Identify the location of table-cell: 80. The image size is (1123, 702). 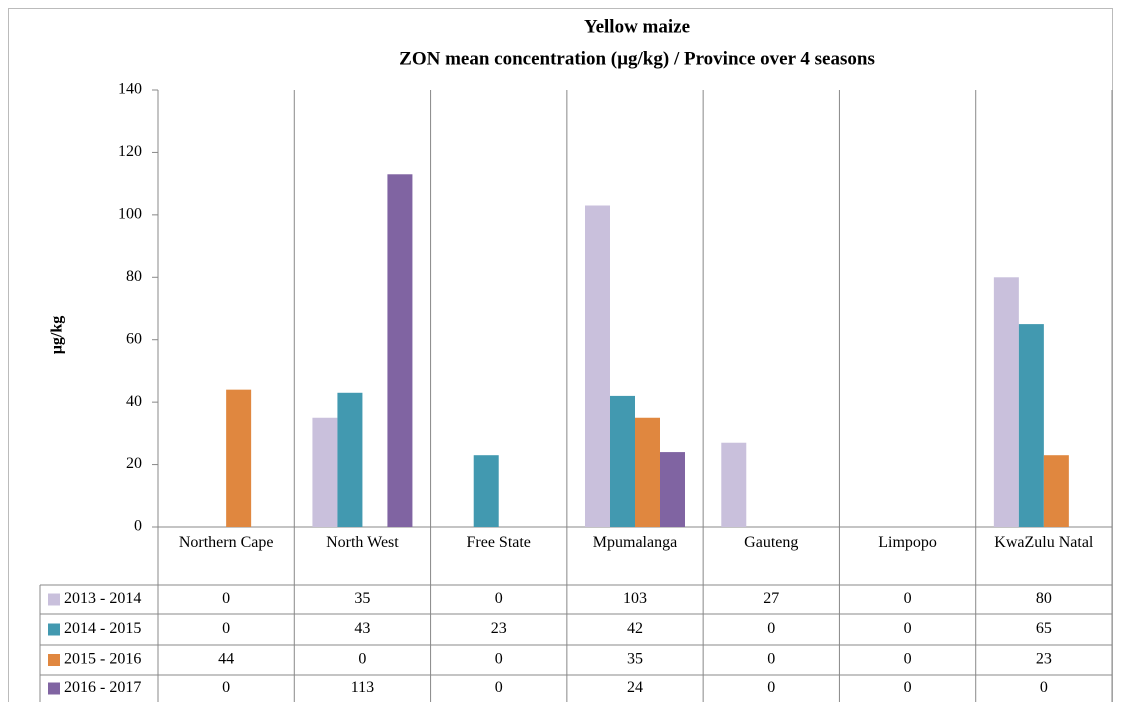
(1044, 598).